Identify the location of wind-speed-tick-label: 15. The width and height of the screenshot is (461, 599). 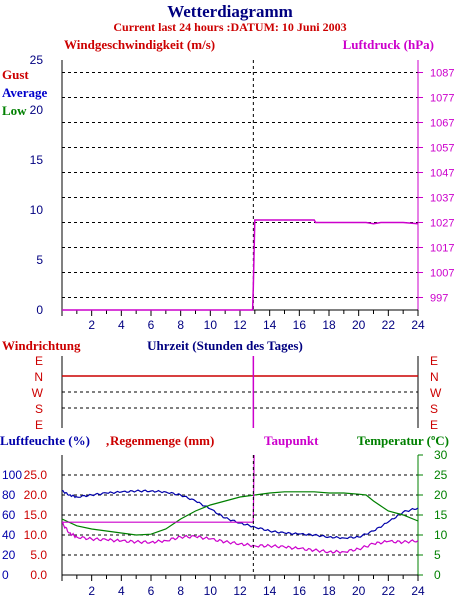
(37, 160).